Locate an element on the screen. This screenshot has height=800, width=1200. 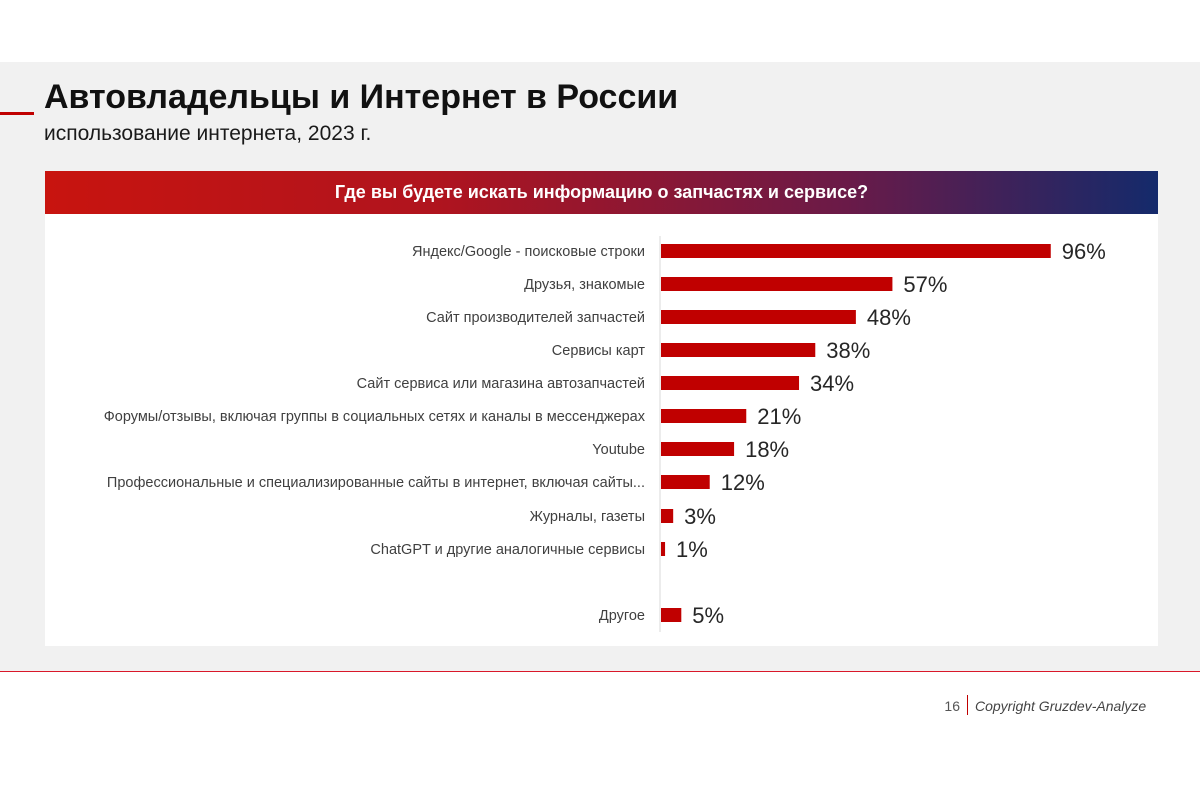
copyright-text: Copyright Gruzdev-Analyze is located at coordinates (1061, 706).